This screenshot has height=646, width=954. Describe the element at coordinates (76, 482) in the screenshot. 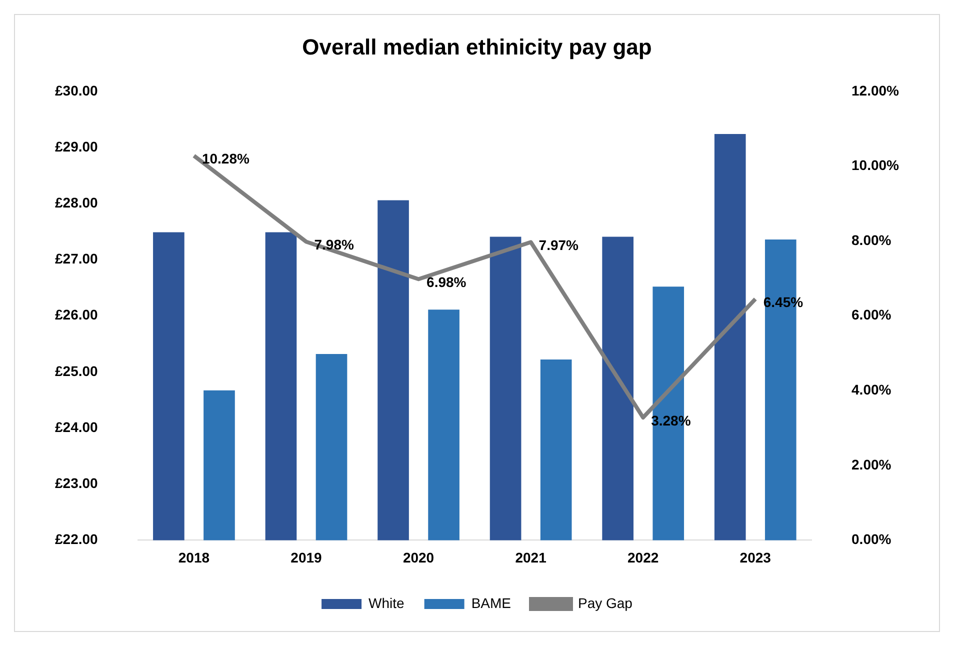

I see `y-tick-label: £23.00` at that location.